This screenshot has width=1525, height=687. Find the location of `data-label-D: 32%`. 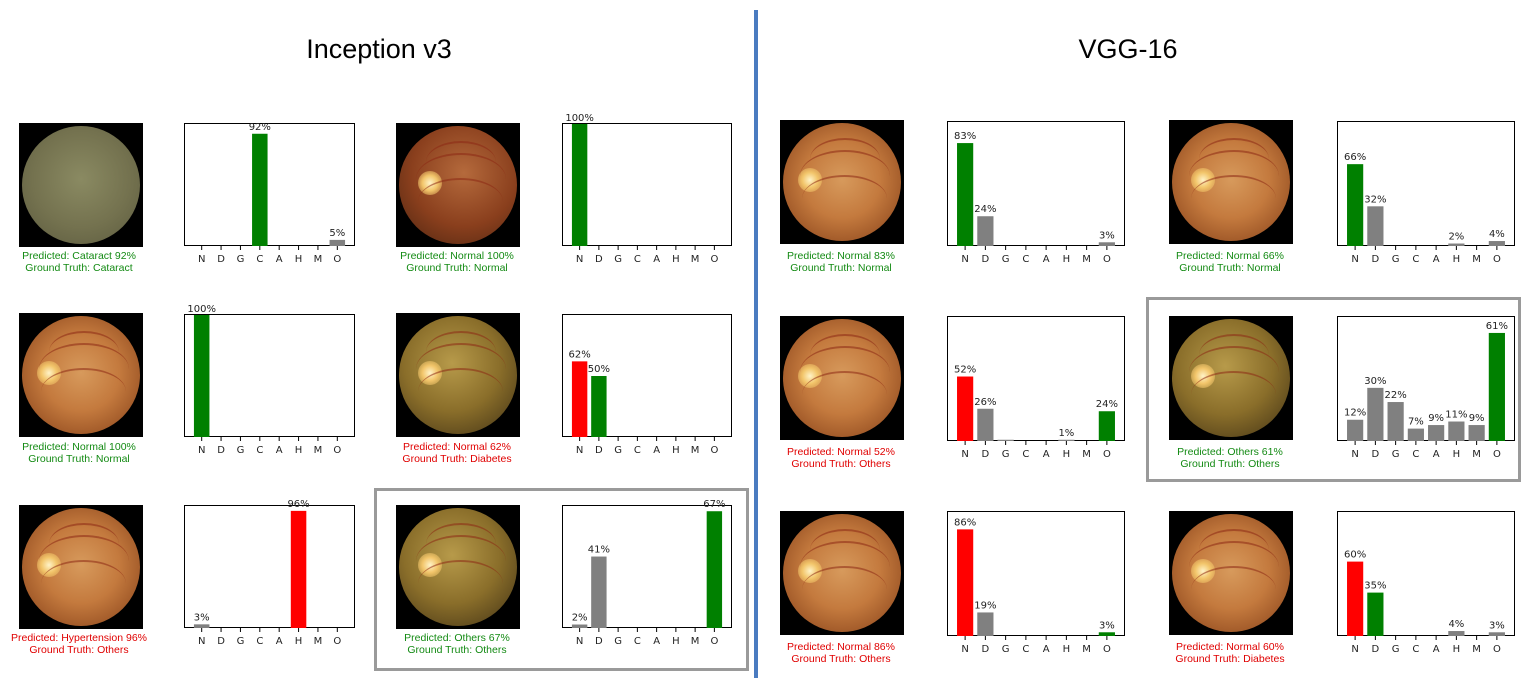

data-label-D: 32% is located at coordinates (1375, 199).